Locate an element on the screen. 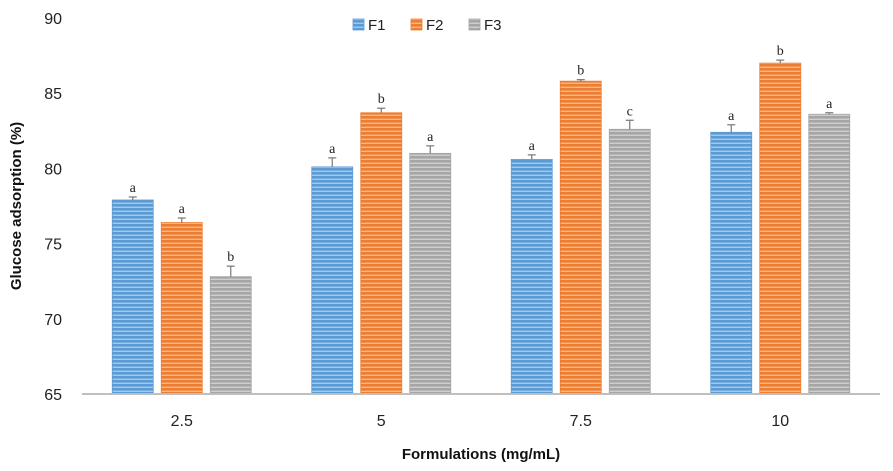 The height and width of the screenshot is (471, 893). y-axis-title: Glucose adsorption (%) is located at coordinates (16, 206).